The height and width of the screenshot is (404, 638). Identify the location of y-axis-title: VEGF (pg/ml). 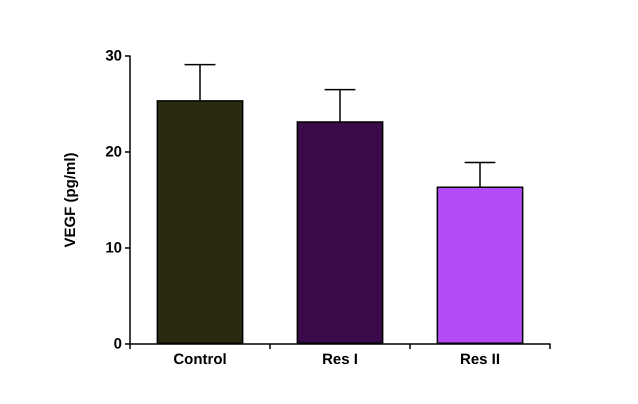
(70, 200).